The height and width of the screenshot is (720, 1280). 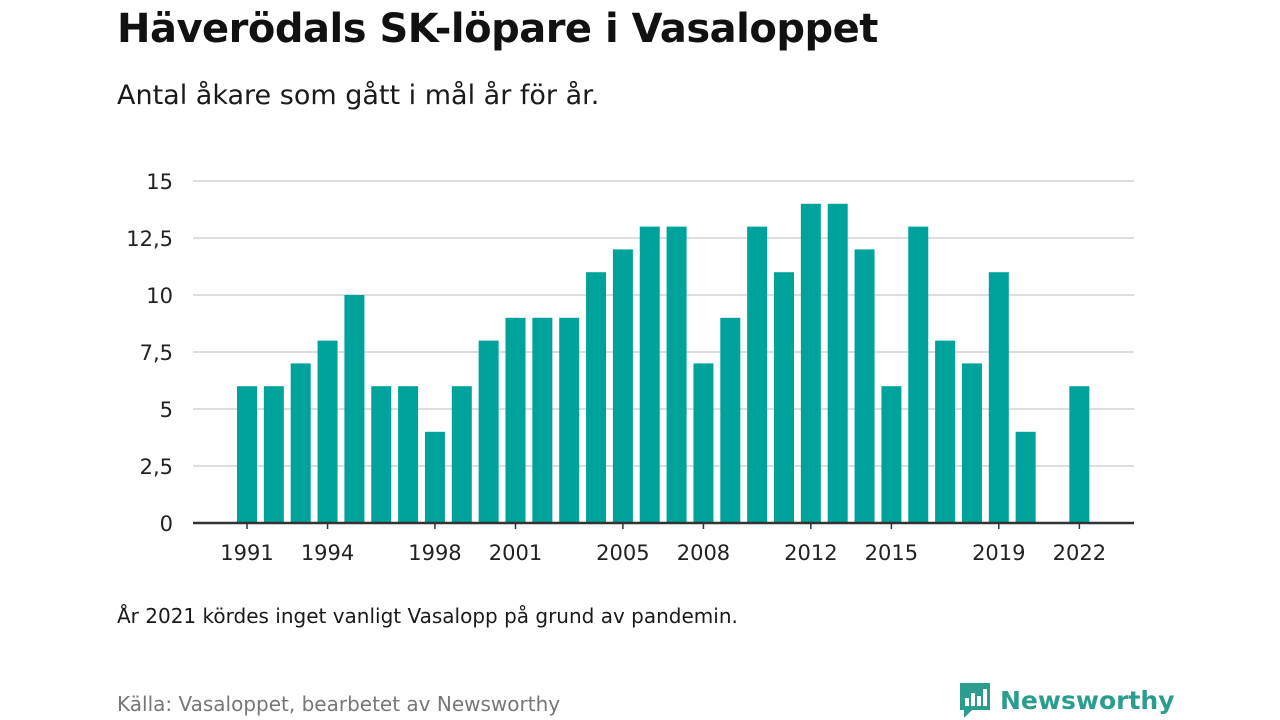 I want to click on bar-2017, so click(x=945, y=431).